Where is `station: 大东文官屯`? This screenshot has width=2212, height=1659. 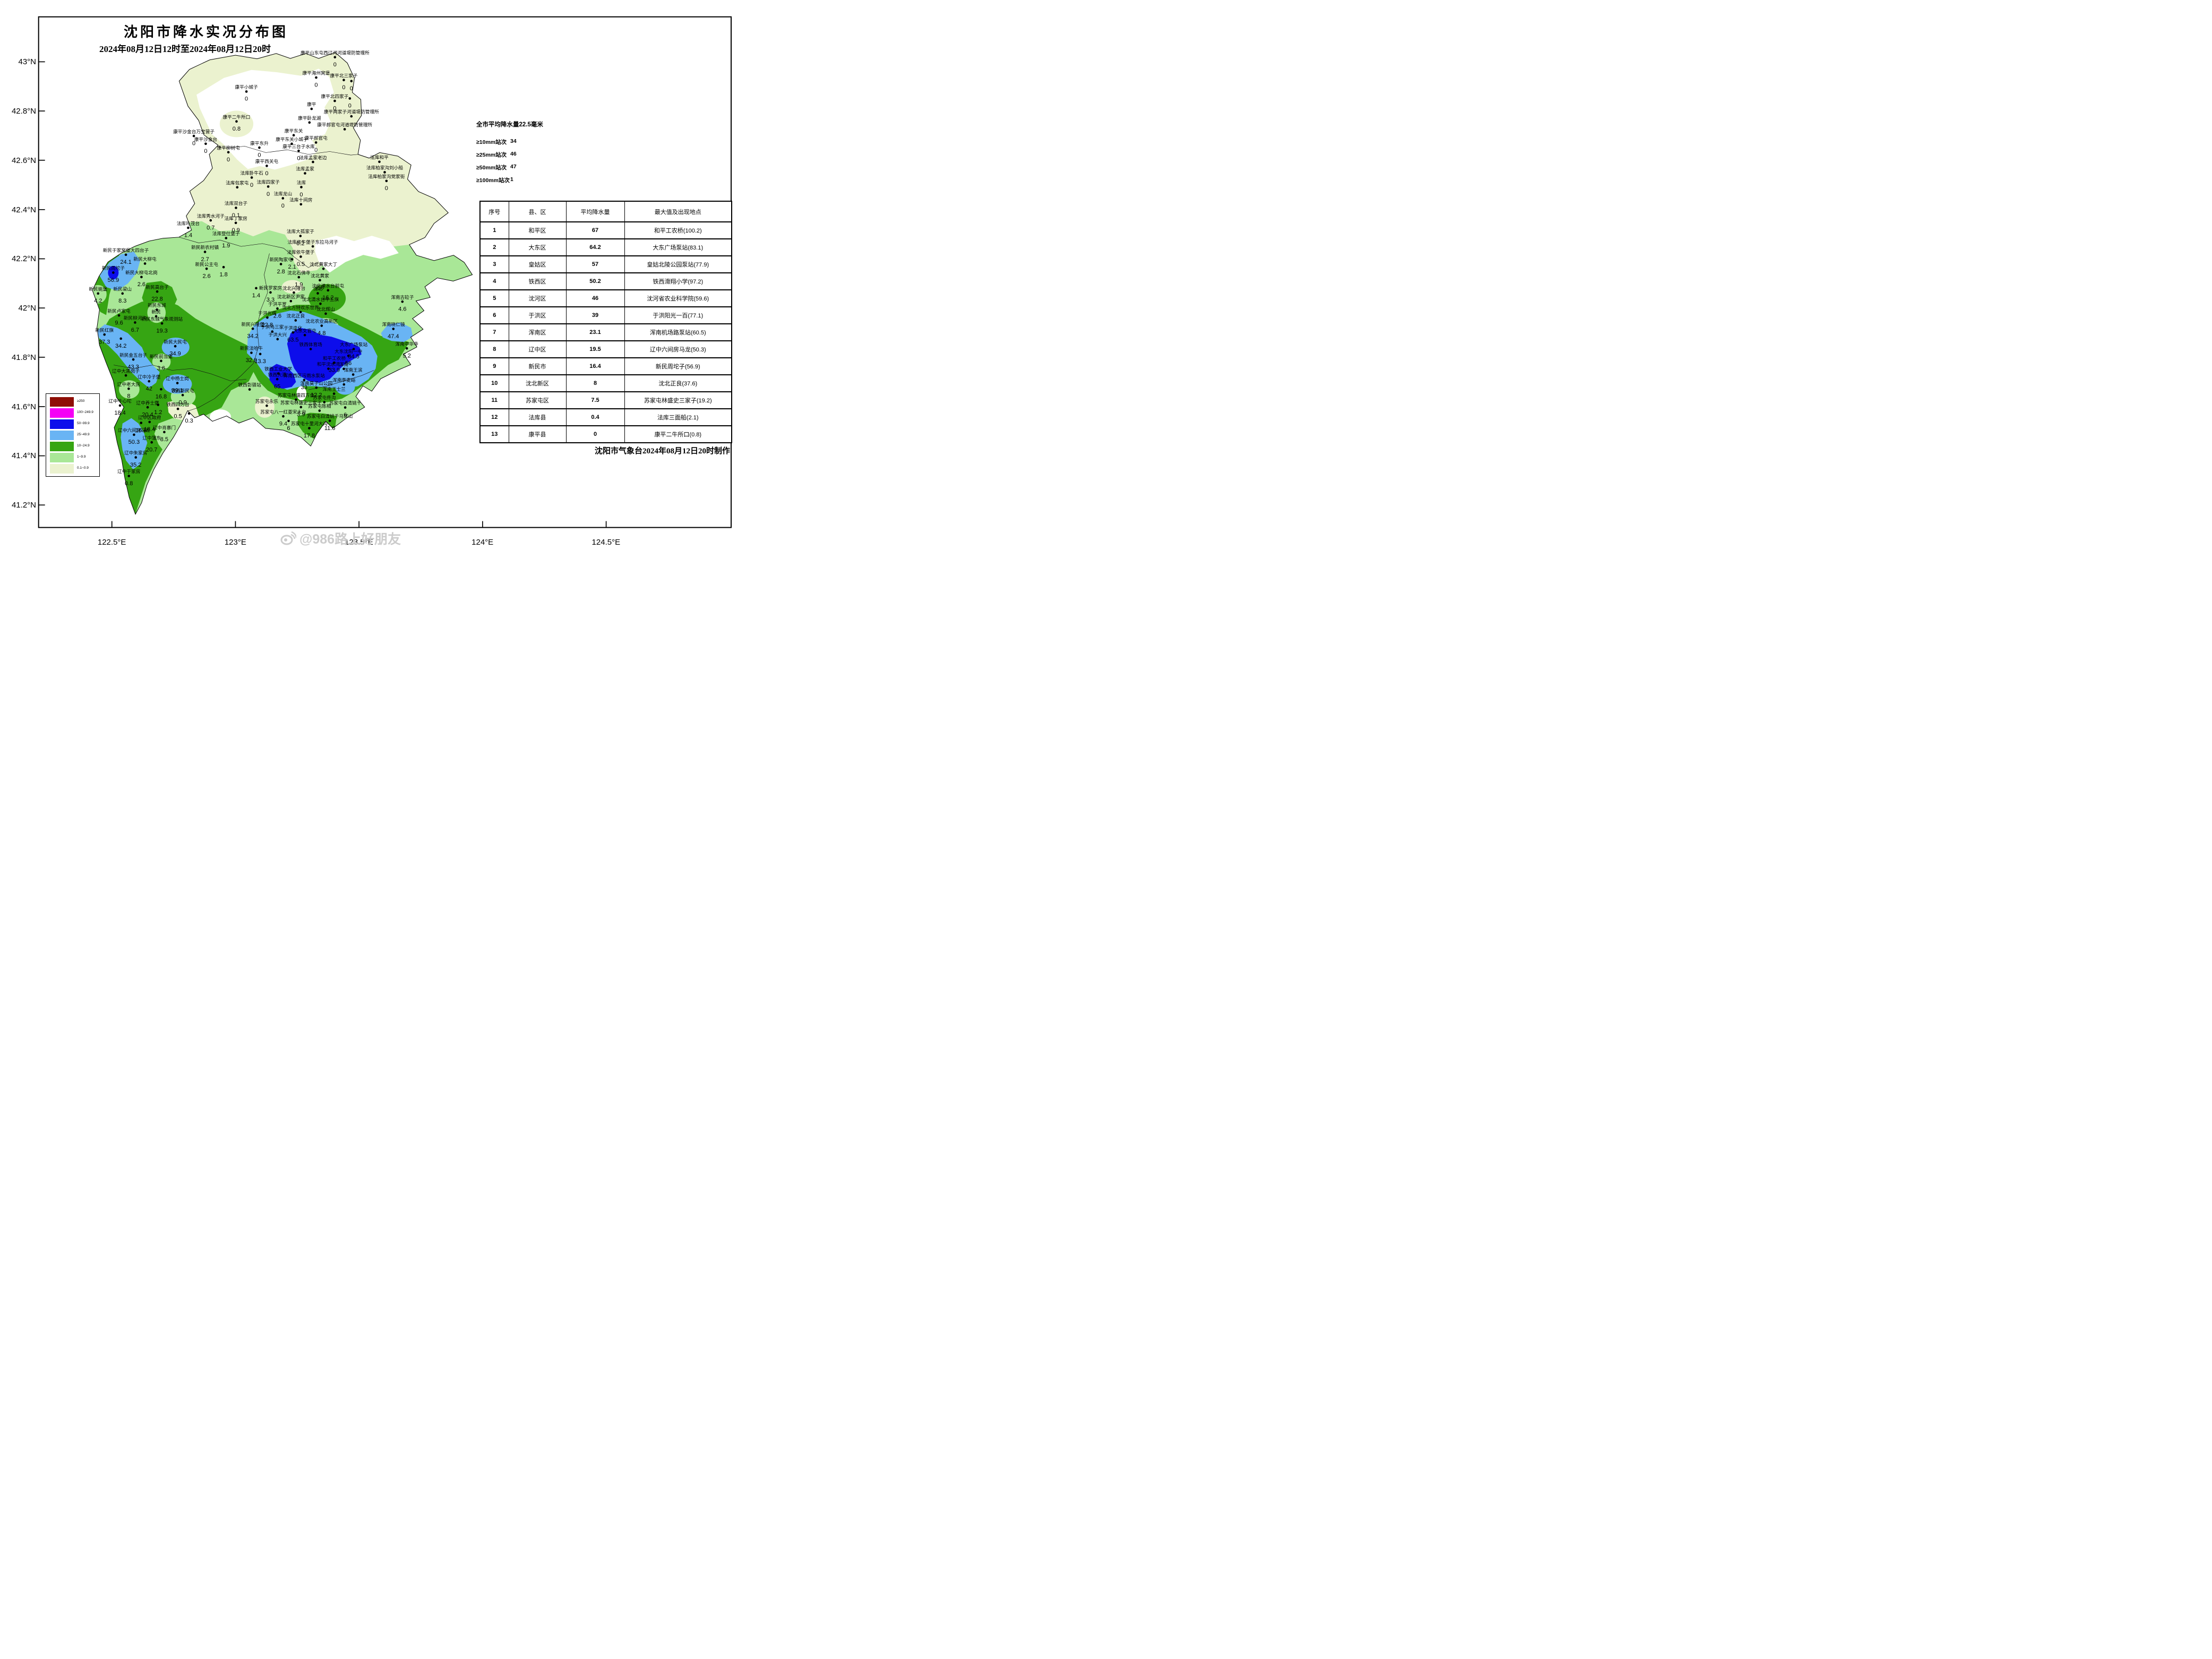 station: 大东文官屯 is located at coordinates (305, 332).